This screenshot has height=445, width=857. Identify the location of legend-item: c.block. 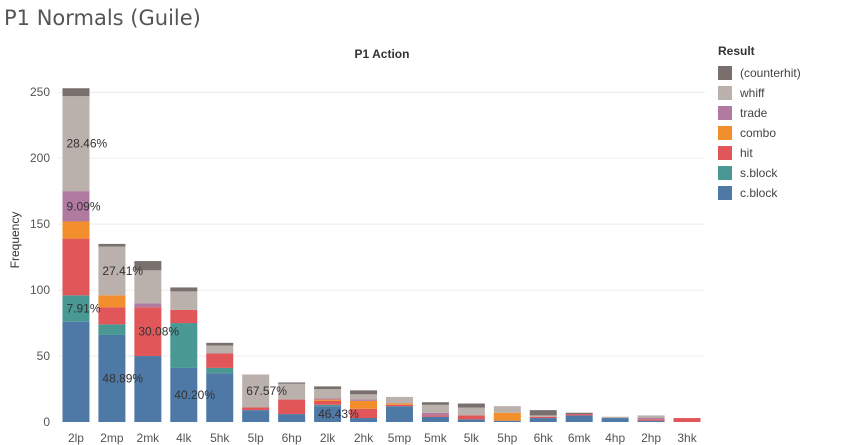
(785, 193).